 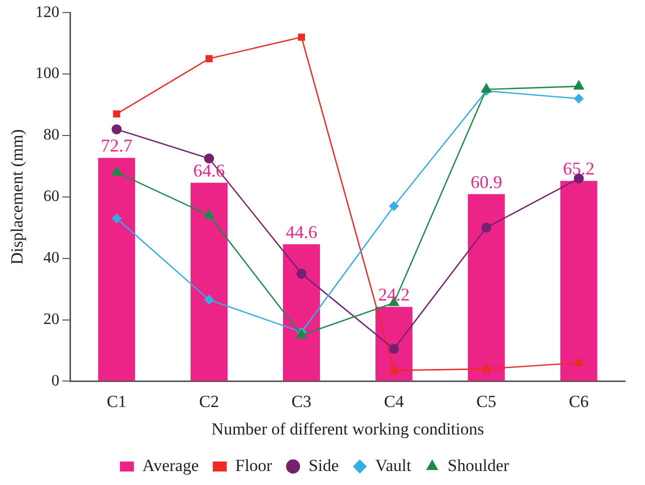 What do you see at coordinates (17, 197) in the screenshot?
I see `y-axis-title: Displacement (mm)` at bounding box center [17, 197].